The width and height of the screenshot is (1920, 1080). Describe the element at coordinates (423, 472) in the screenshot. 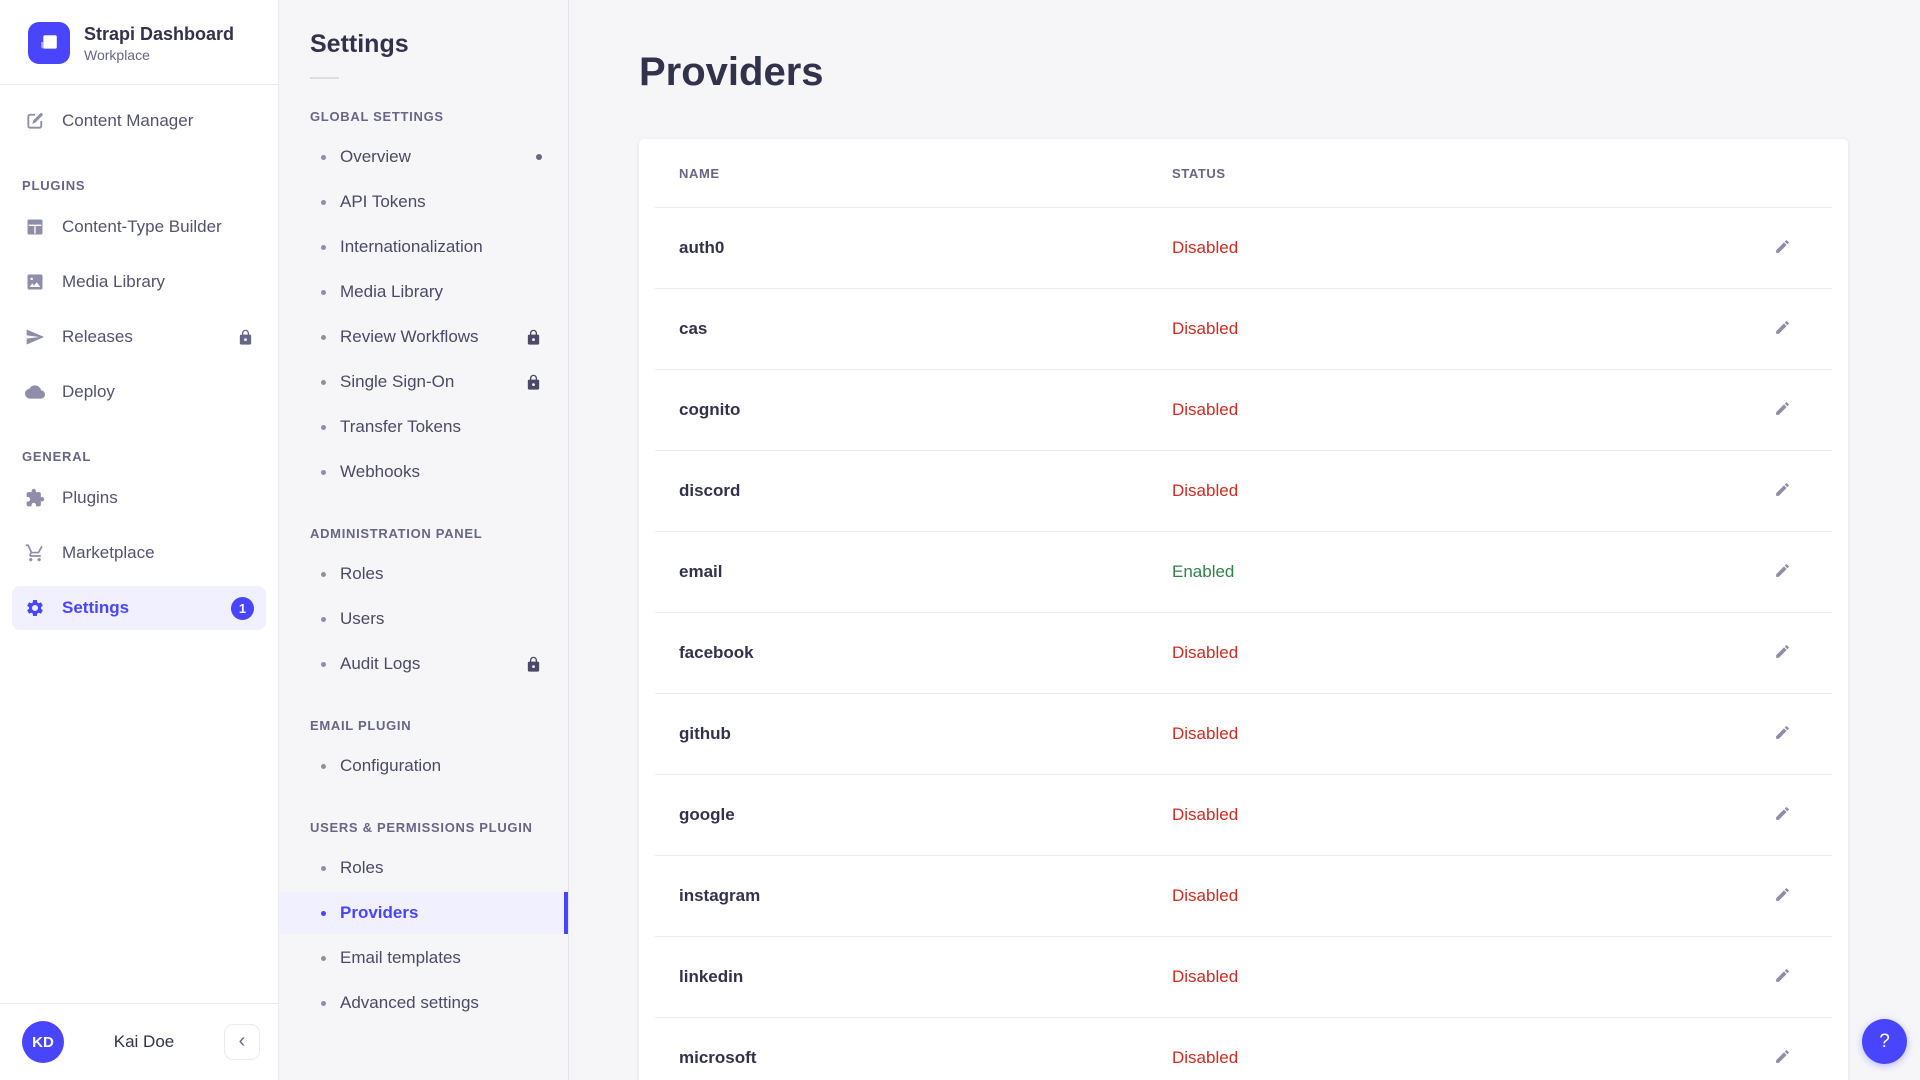

I see `subnav-item-webhooks: Webhooks` at that location.